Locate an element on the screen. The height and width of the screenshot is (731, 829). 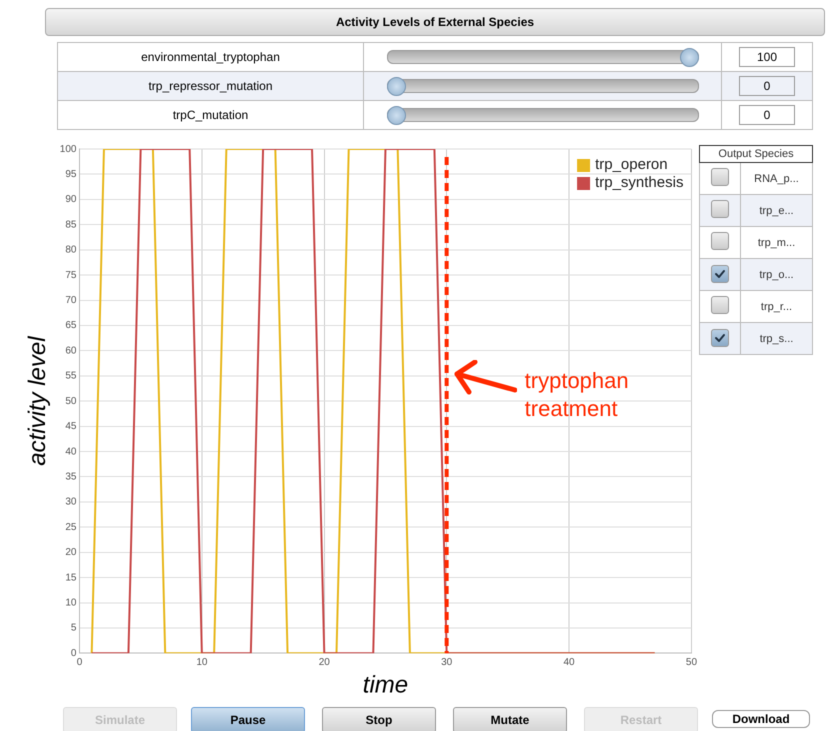
y-tick-label: 15 is located at coordinates (71, 578).